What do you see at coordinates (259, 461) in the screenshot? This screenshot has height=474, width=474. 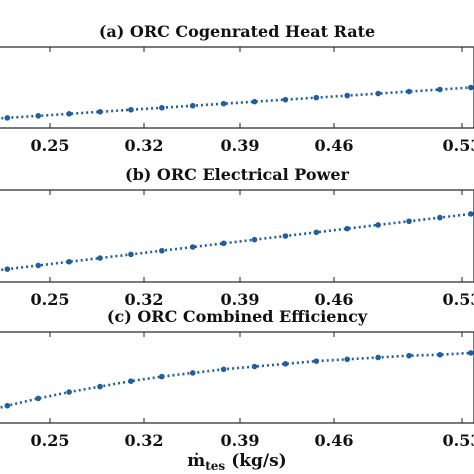 I see `x-axis-label-unit: (kg/s)` at bounding box center [259, 461].